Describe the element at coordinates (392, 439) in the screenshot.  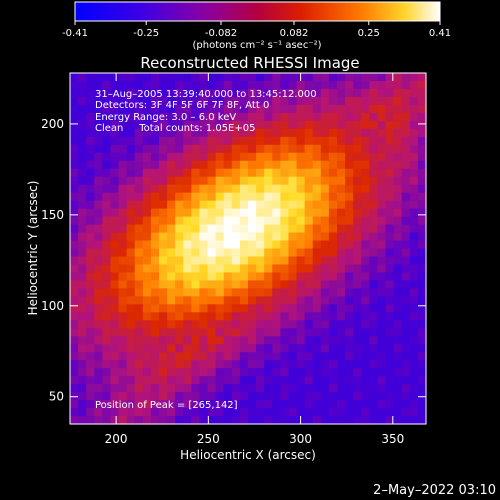
I see `x-tick-label: 350` at that location.